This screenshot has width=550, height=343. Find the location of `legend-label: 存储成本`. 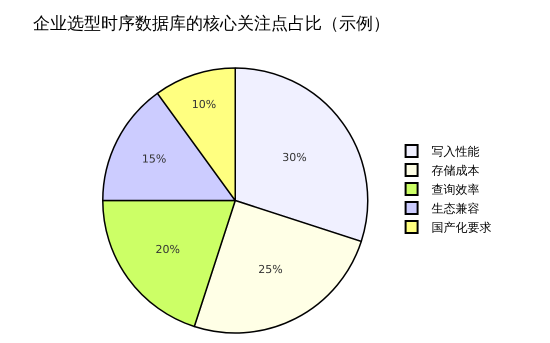

legend-label: 存储成本 is located at coordinates (456, 171).